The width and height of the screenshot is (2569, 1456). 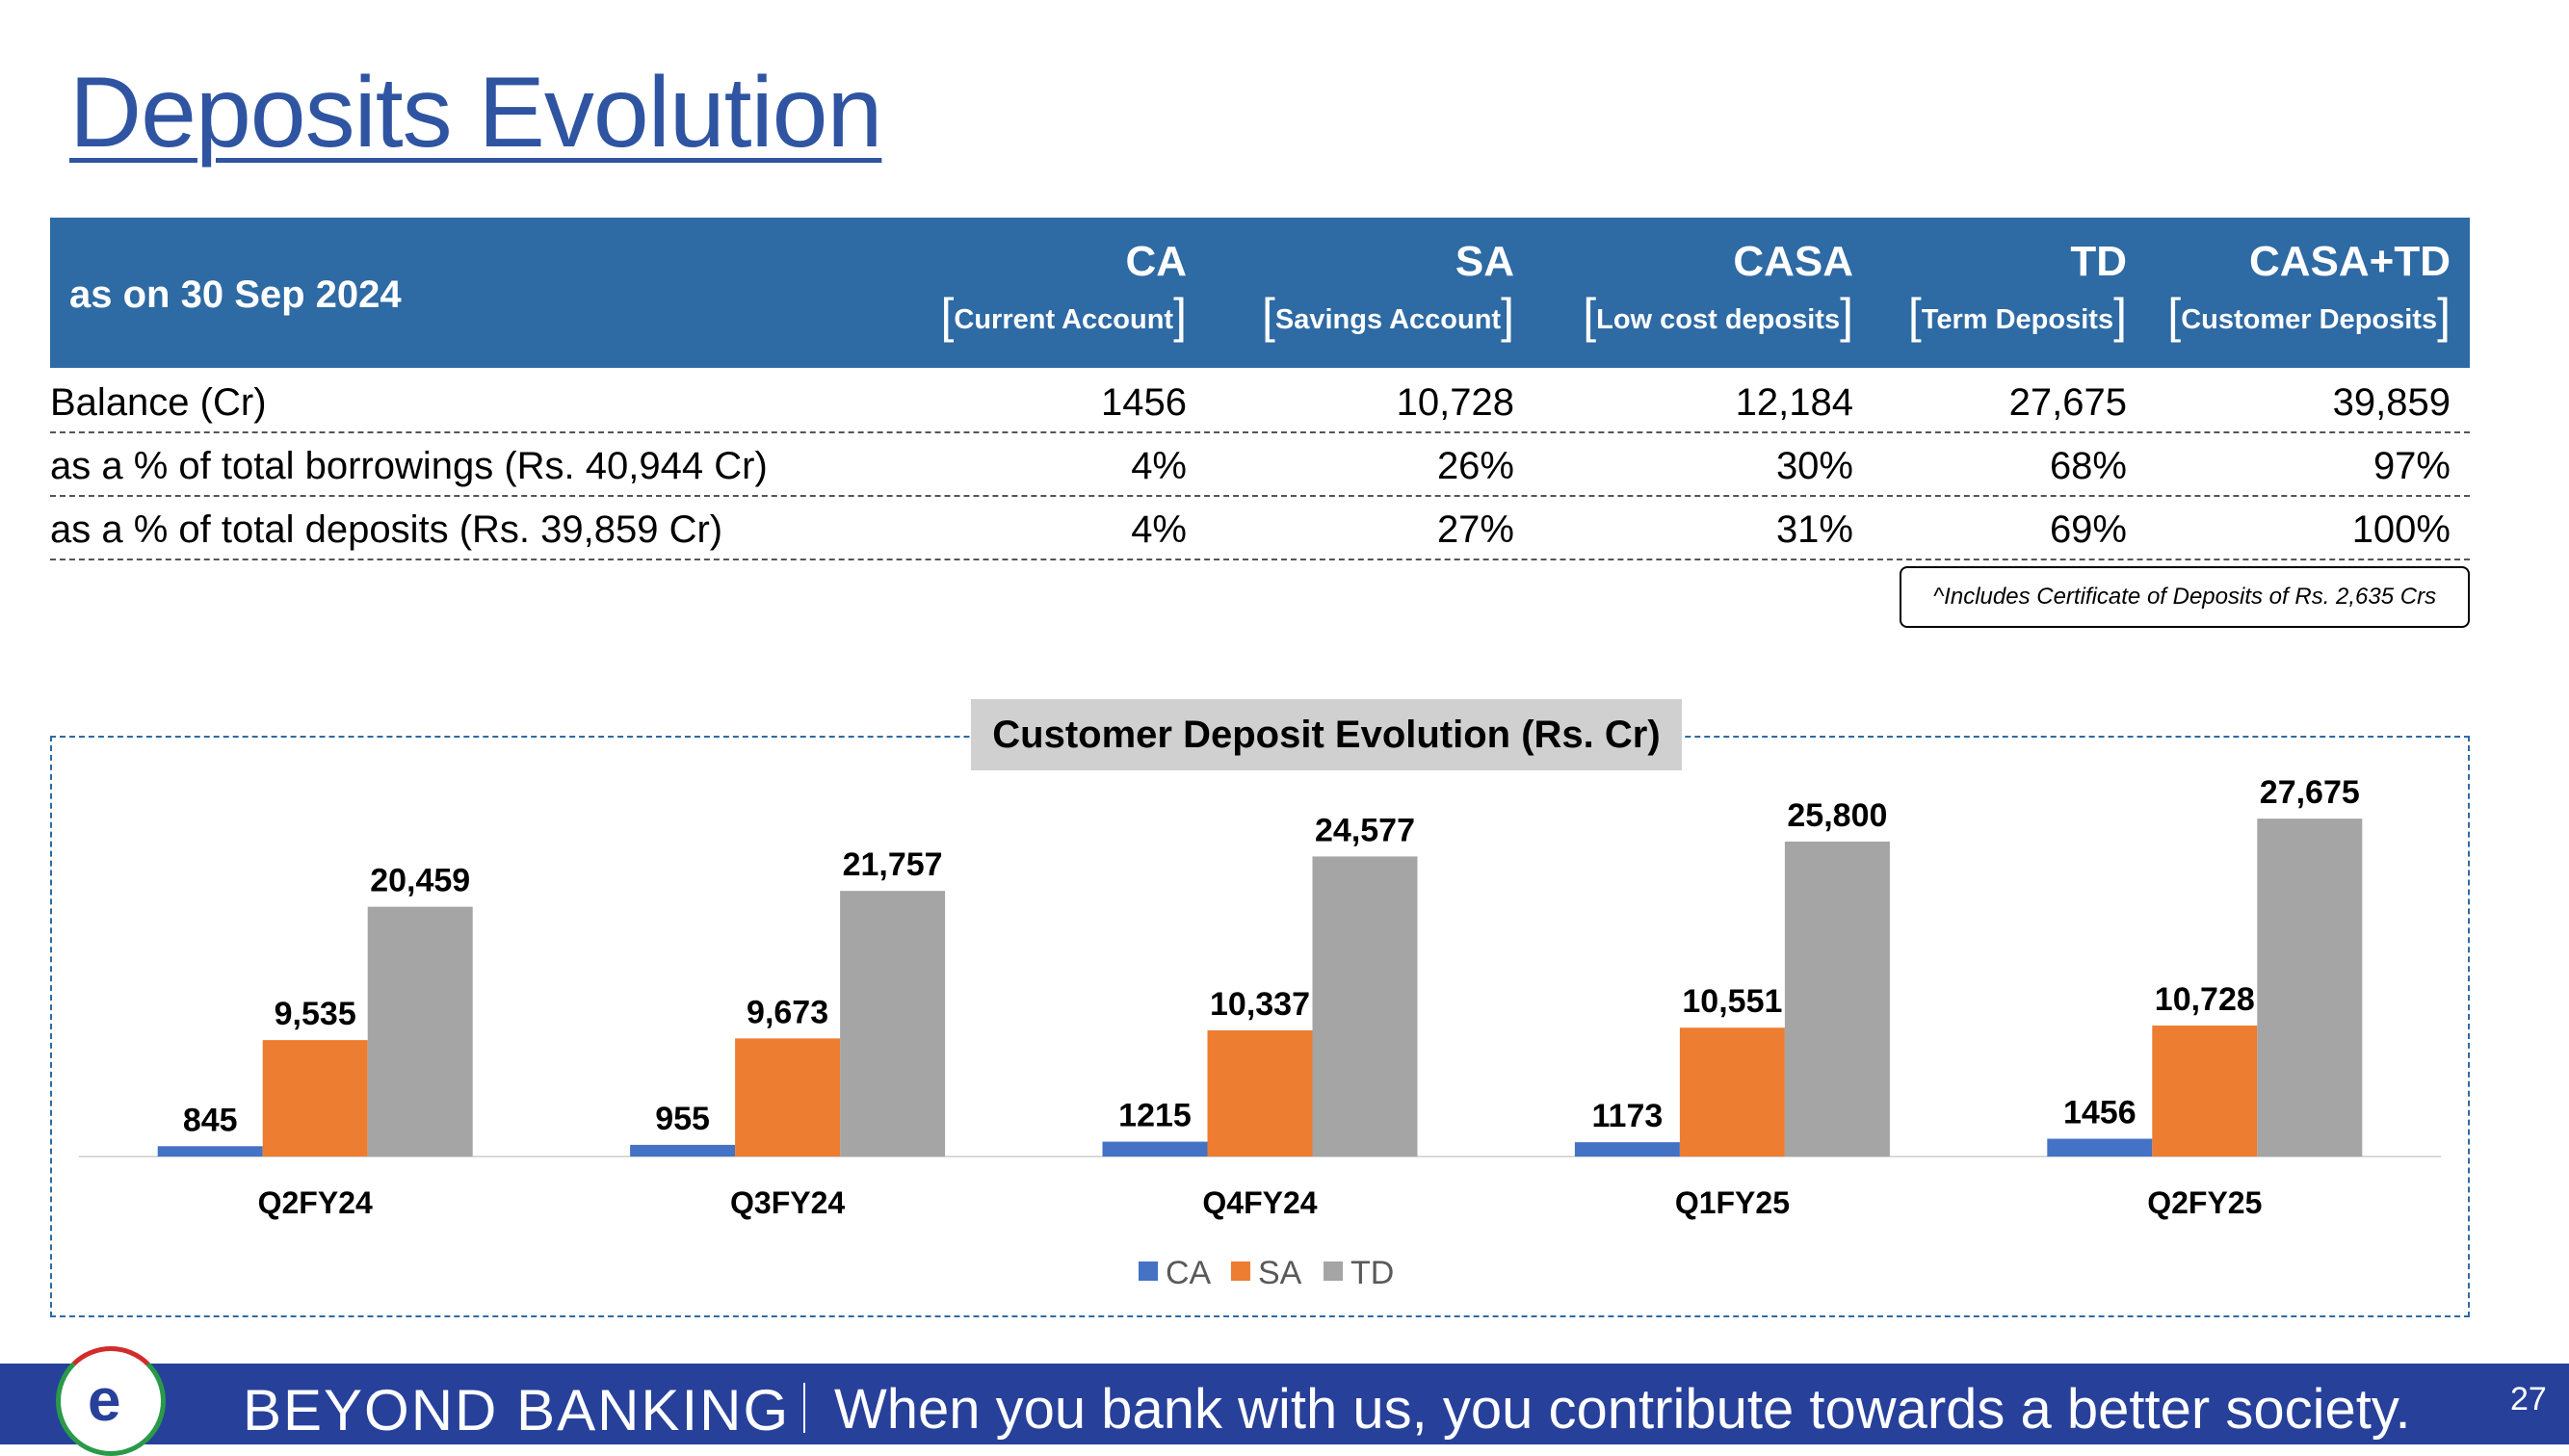 I want to click on bank-logo: e, so click(x=111, y=1401).